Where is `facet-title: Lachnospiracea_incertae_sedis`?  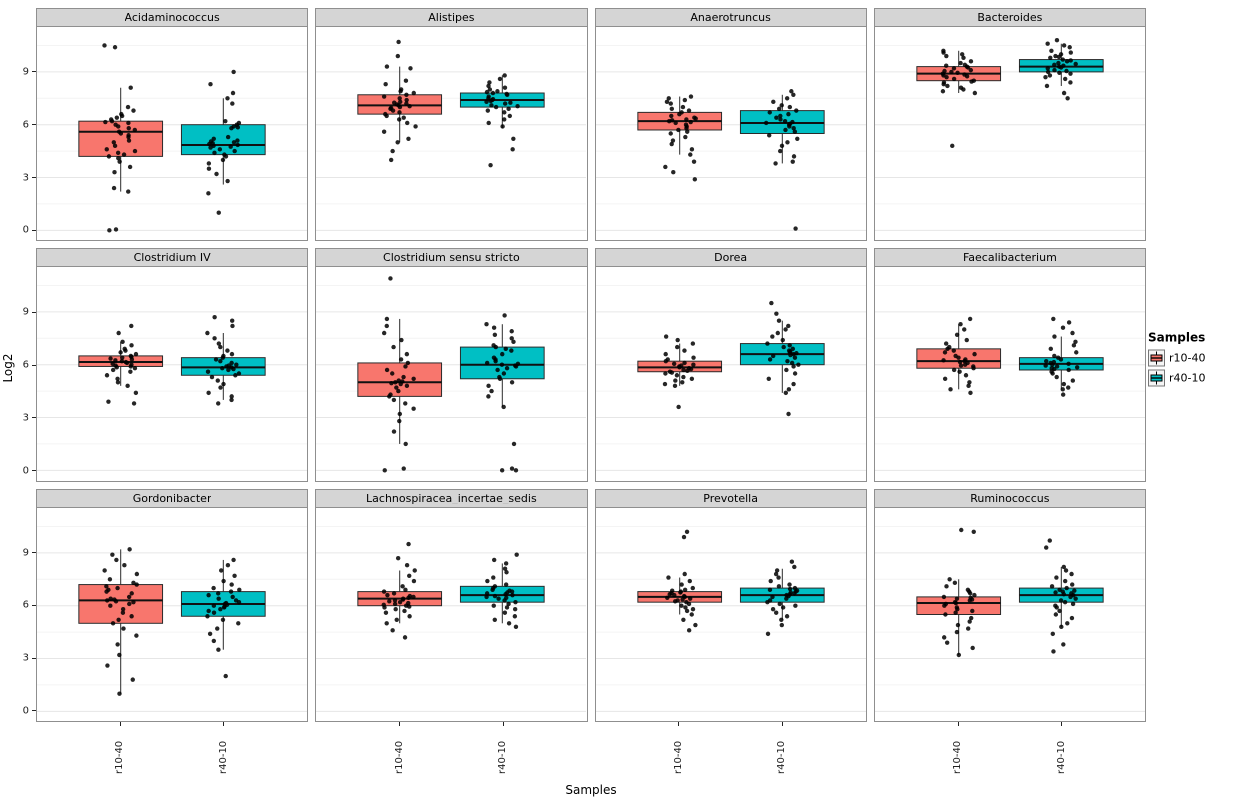
facet-title: Lachnospiracea_incertae_sedis is located at coordinates (451, 498).